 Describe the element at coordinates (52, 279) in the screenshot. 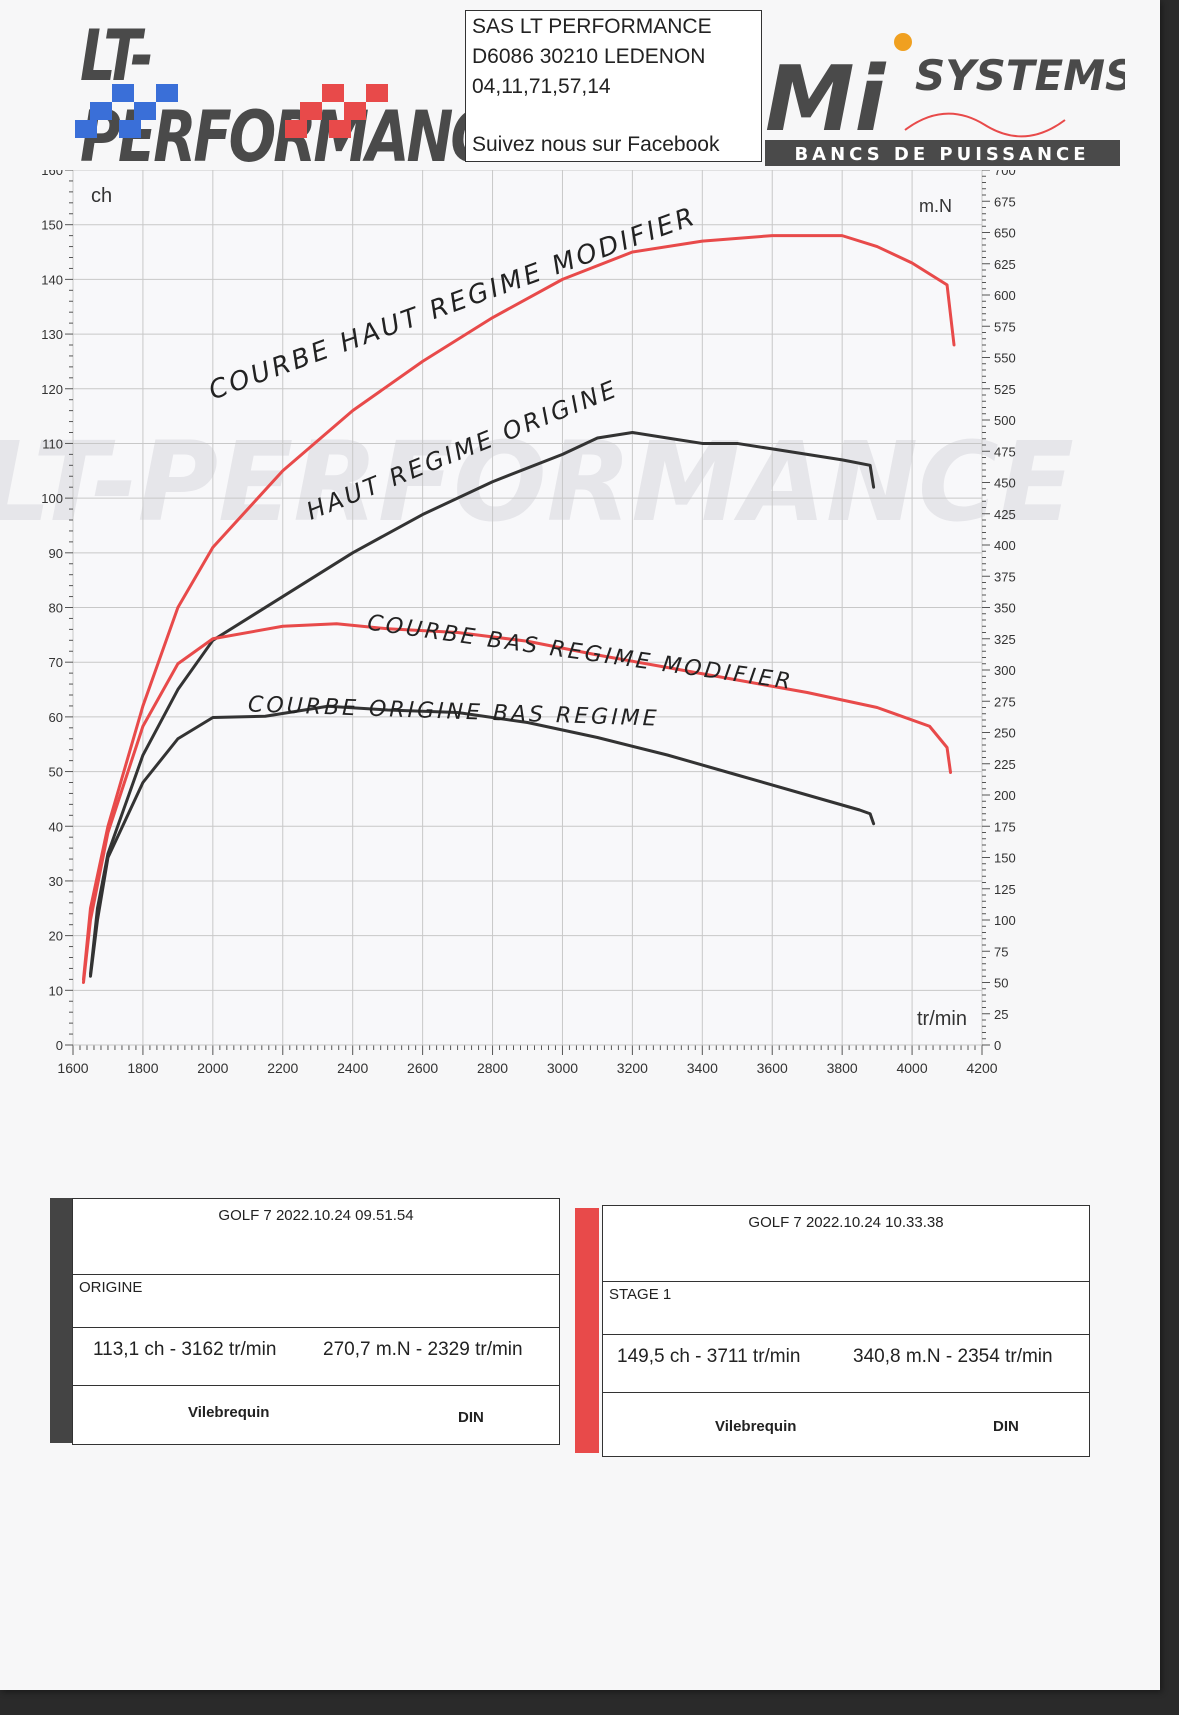

I see `y-left-tick-label: 140` at that location.